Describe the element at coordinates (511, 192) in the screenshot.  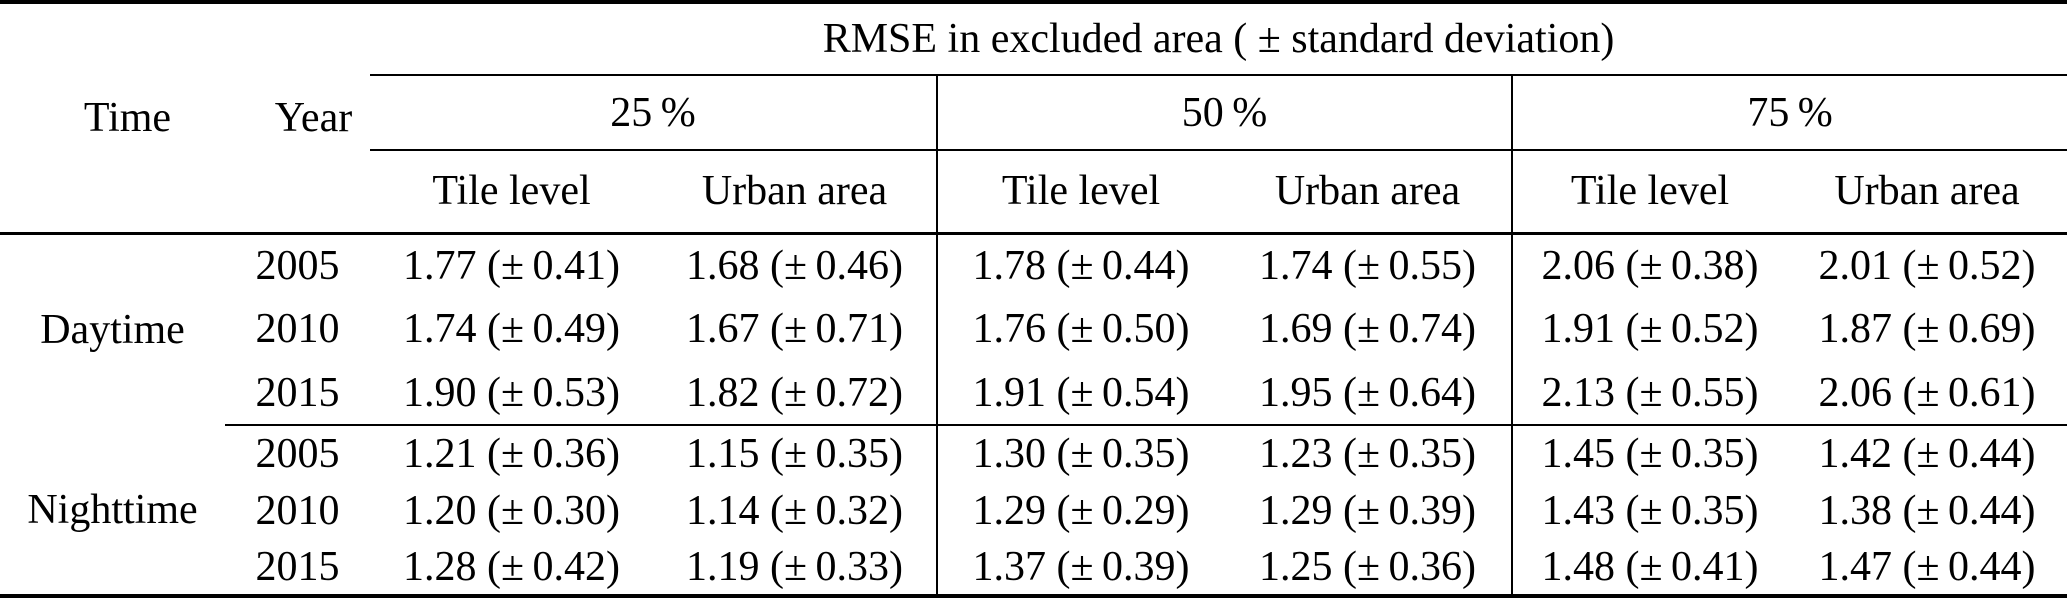
I see `sub-header-tile-25: Tile level` at that location.